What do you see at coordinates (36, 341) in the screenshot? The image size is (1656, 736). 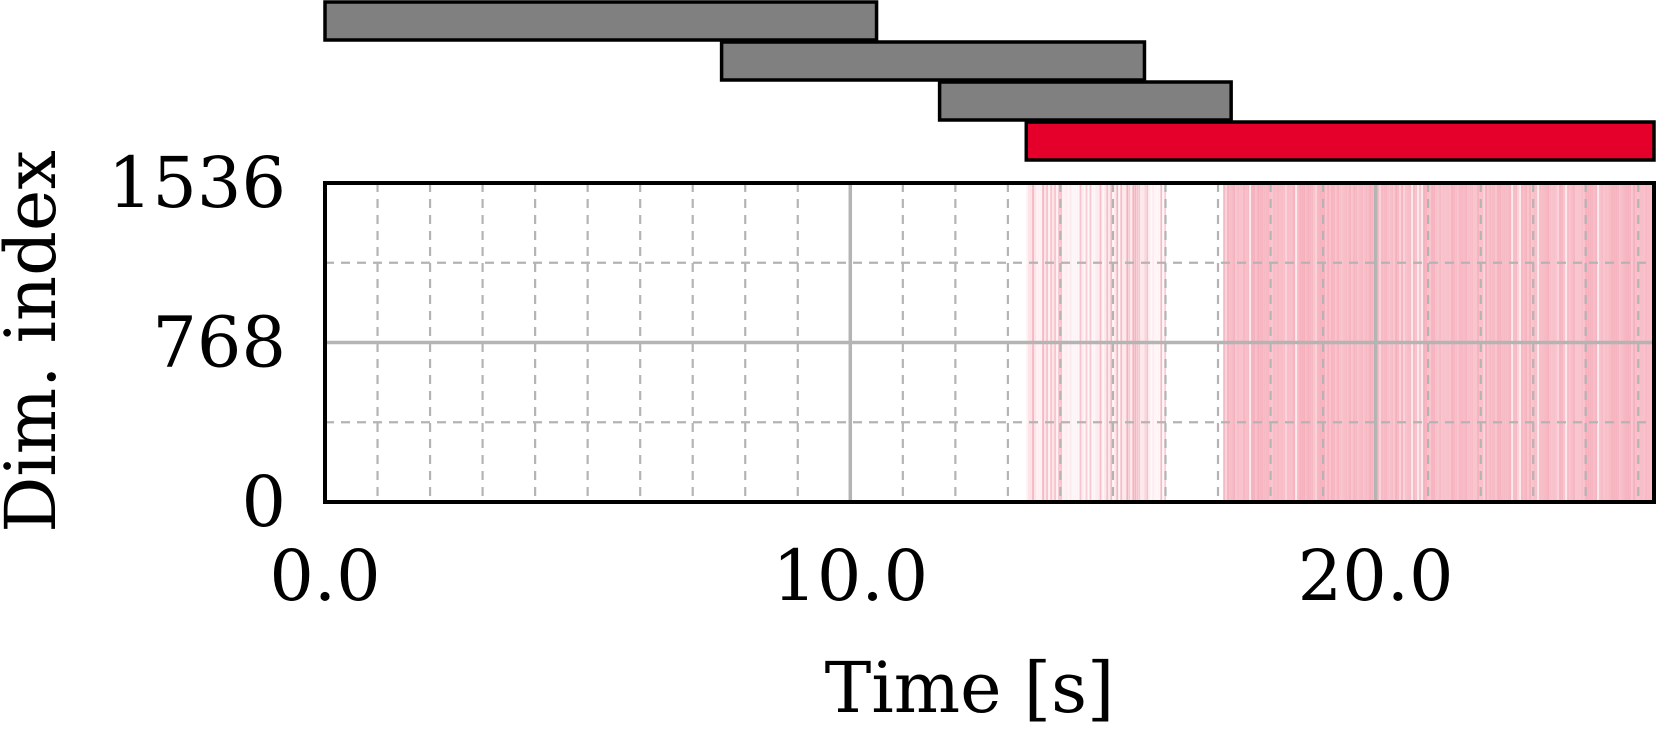 I see `y-axis-title: Dim. index` at bounding box center [36, 341].